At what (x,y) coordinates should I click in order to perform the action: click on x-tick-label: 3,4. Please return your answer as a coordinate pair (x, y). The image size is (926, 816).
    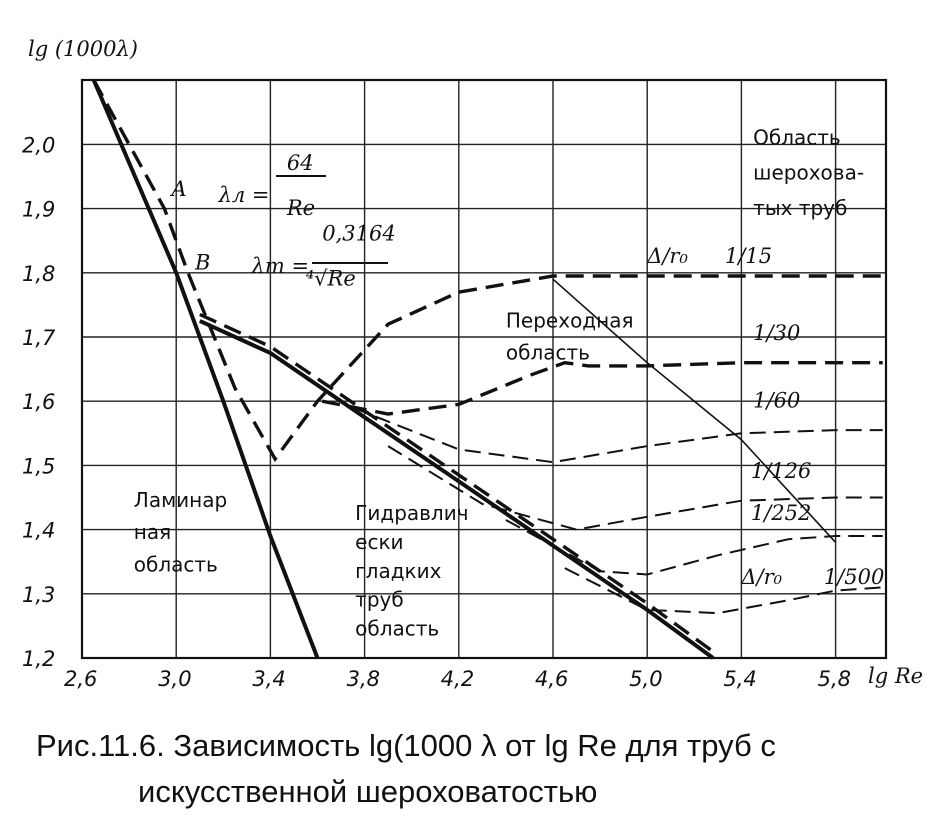
    Looking at the image, I should click on (268, 679).